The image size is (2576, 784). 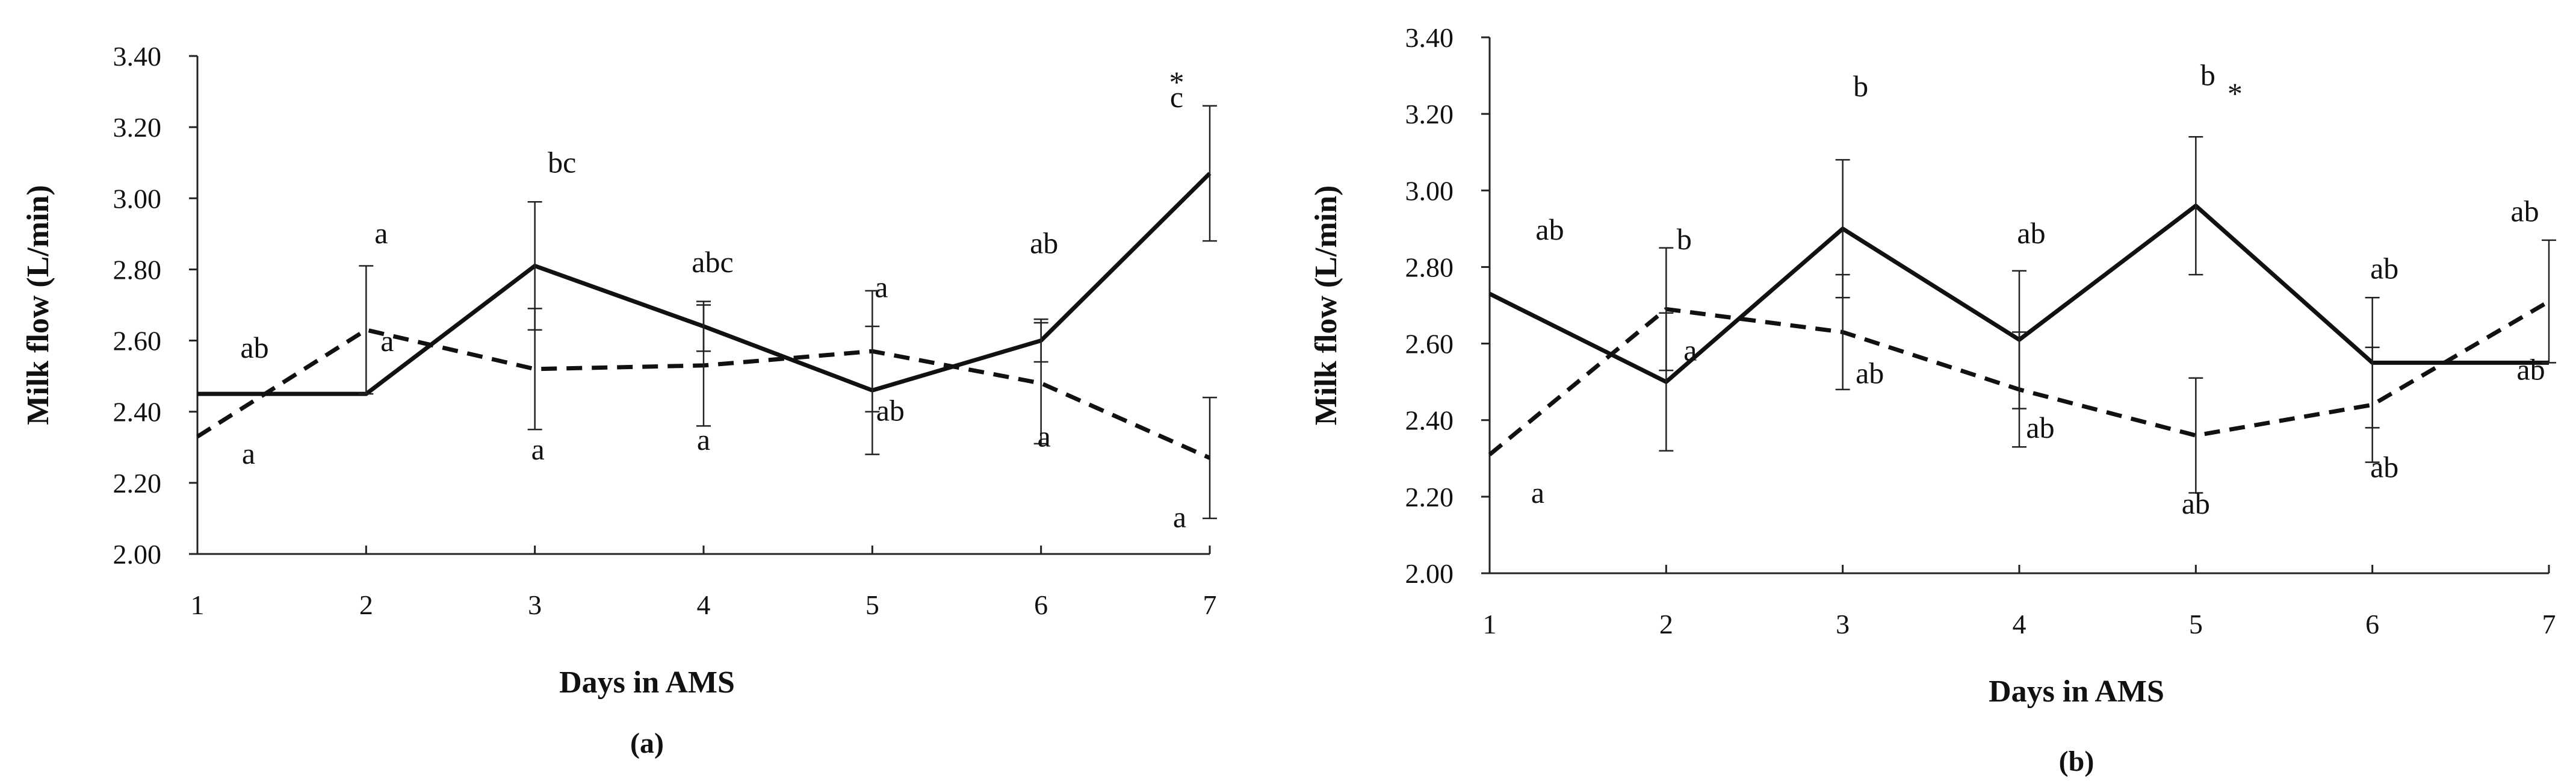 I want to click on significance-letter: abc, so click(x=712, y=262).